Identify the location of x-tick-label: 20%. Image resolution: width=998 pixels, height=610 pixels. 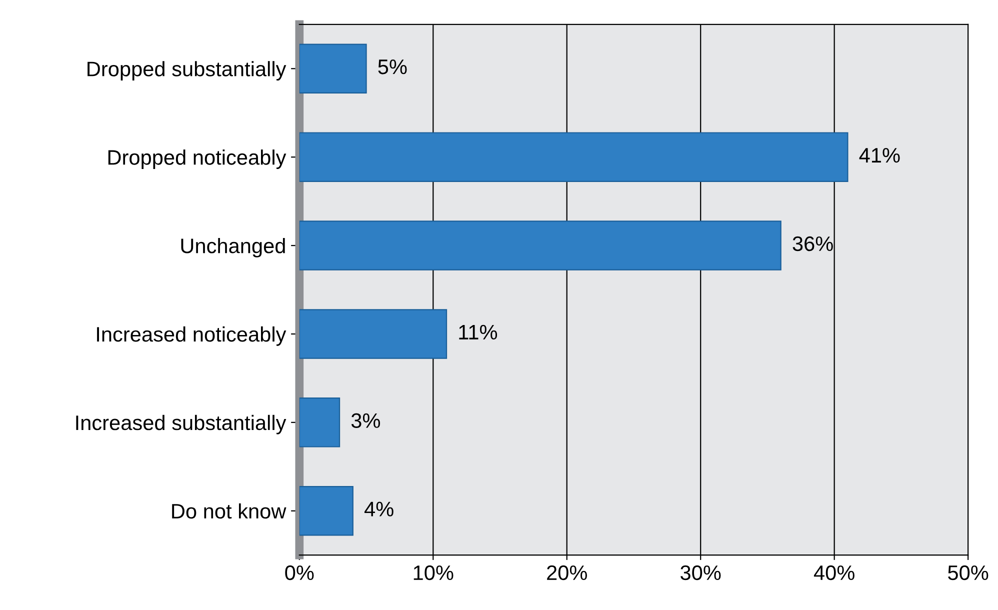
(567, 572).